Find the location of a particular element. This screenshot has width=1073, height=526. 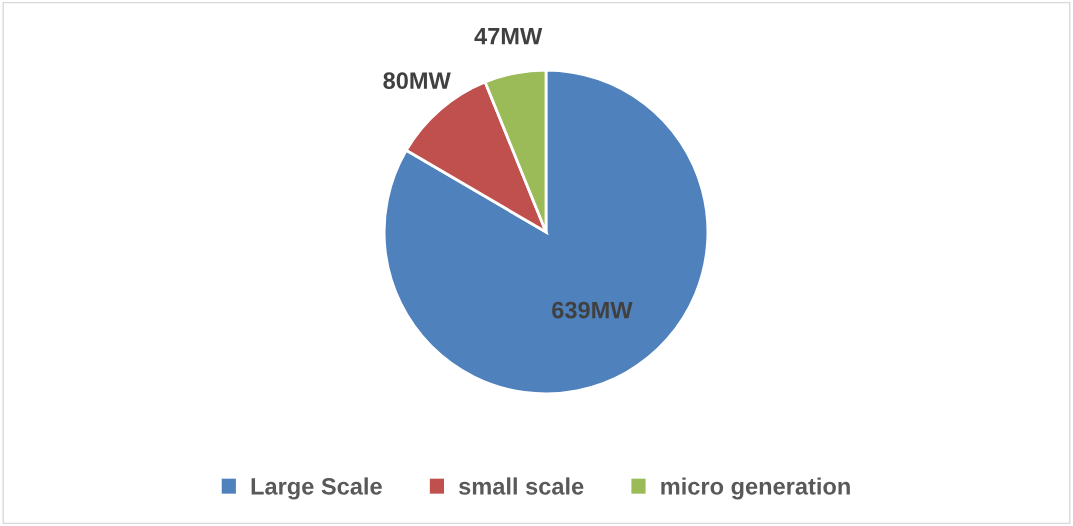

data-label: 47MW is located at coordinates (508, 36).